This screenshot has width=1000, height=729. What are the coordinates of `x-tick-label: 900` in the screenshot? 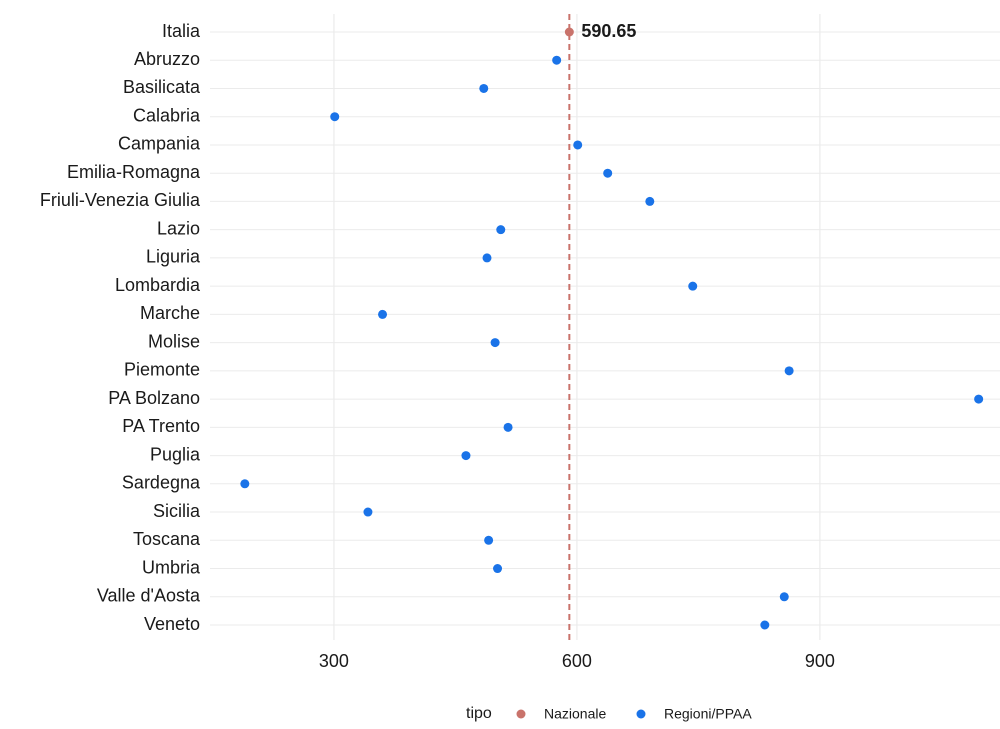 It's located at (820, 661).